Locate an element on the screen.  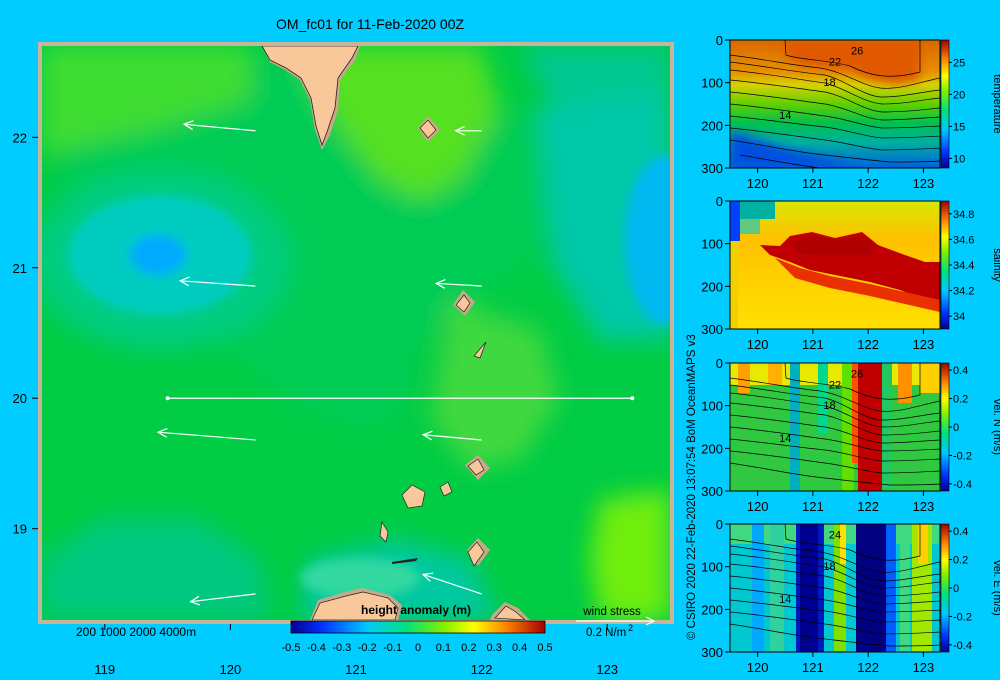
map-x-tick-label: 123 is located at coordinates (607, 669).